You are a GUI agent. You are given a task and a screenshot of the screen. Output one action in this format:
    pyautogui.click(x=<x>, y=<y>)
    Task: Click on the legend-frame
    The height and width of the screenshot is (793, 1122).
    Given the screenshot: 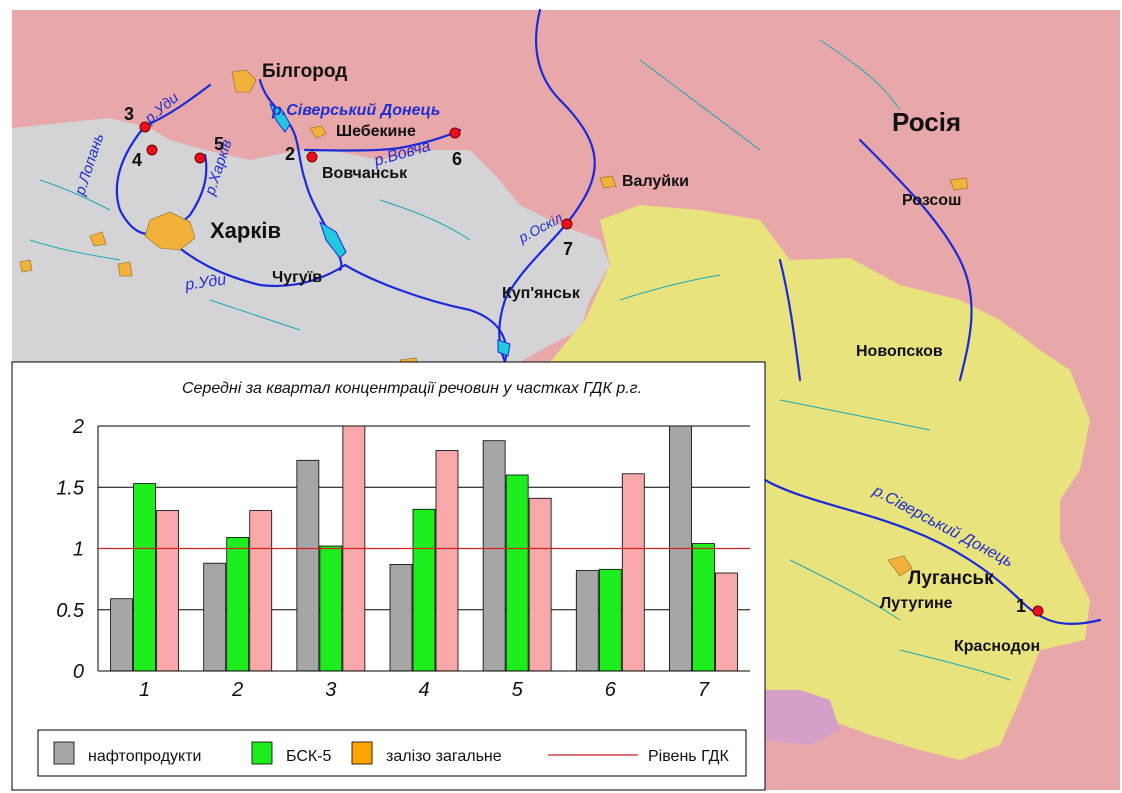 What is the action you would take?
    pyautogui.click(x=392, y=753)
    